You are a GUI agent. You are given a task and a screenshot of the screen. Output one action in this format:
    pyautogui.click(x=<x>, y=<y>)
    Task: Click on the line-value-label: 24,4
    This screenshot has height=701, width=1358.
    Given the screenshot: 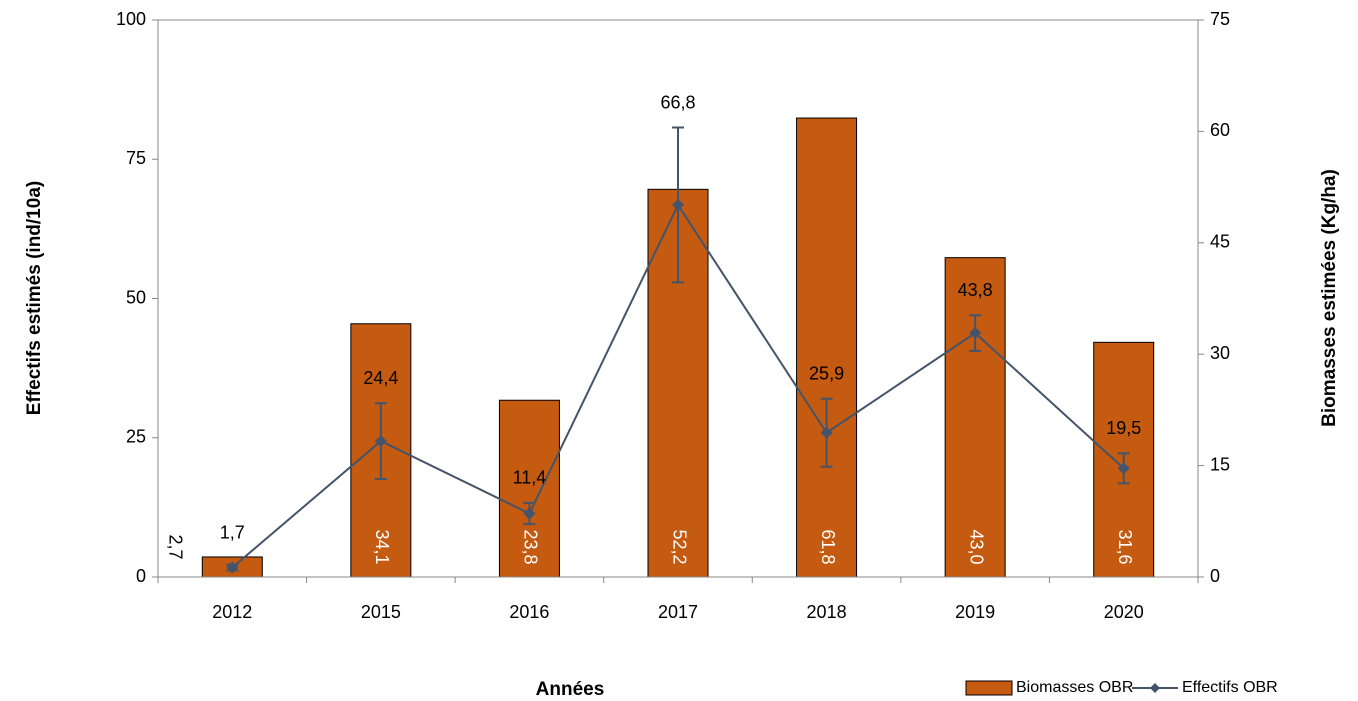 What is the action you would take?
    pyautogui.click(x=380, y=378)
    